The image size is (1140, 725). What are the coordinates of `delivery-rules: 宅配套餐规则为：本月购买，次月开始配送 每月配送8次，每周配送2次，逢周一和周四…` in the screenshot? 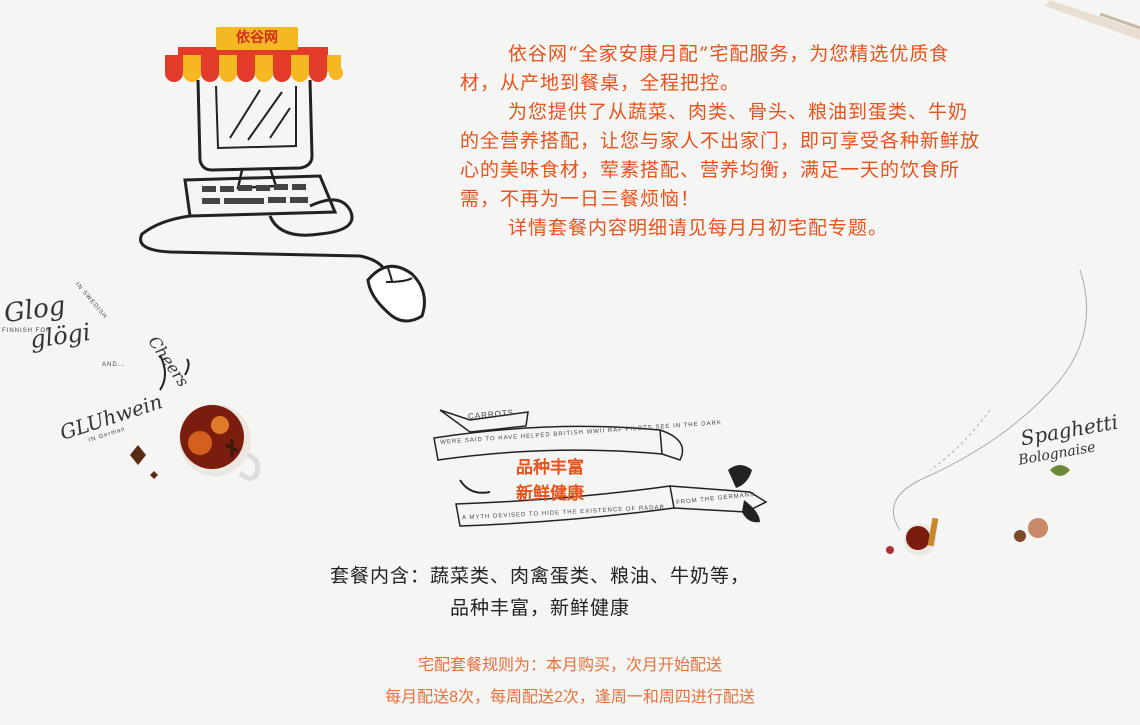 It's located at (570, 682).